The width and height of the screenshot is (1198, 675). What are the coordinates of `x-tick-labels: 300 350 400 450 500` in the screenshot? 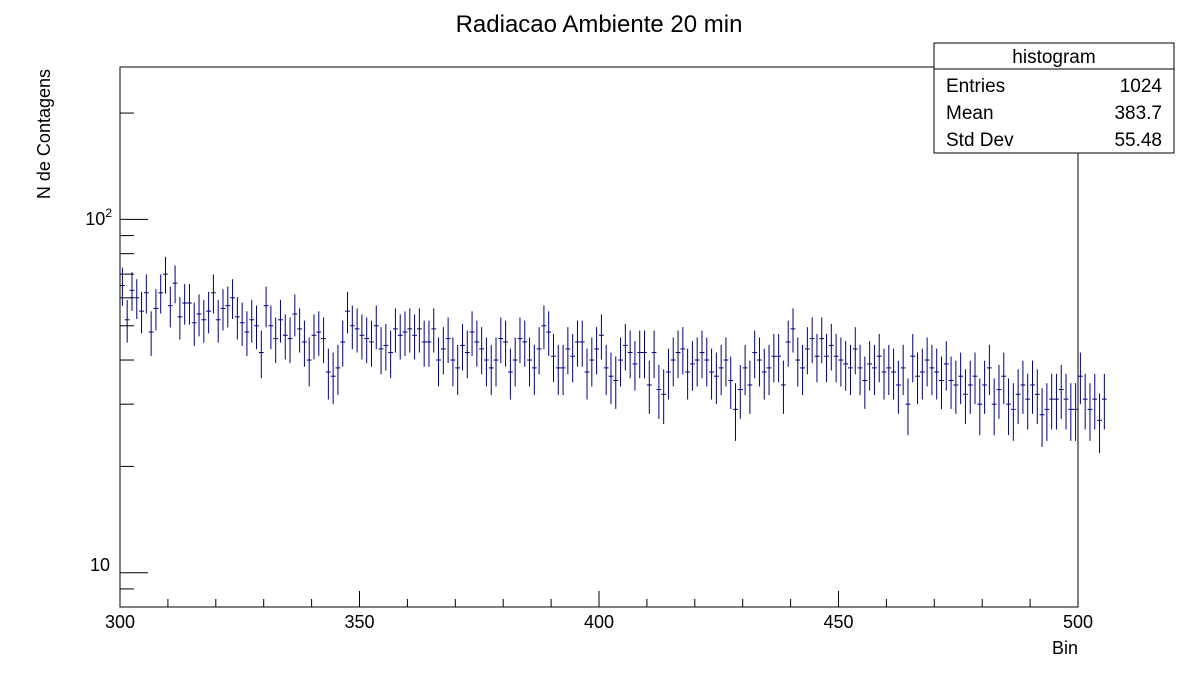 It's located at (599, 622).